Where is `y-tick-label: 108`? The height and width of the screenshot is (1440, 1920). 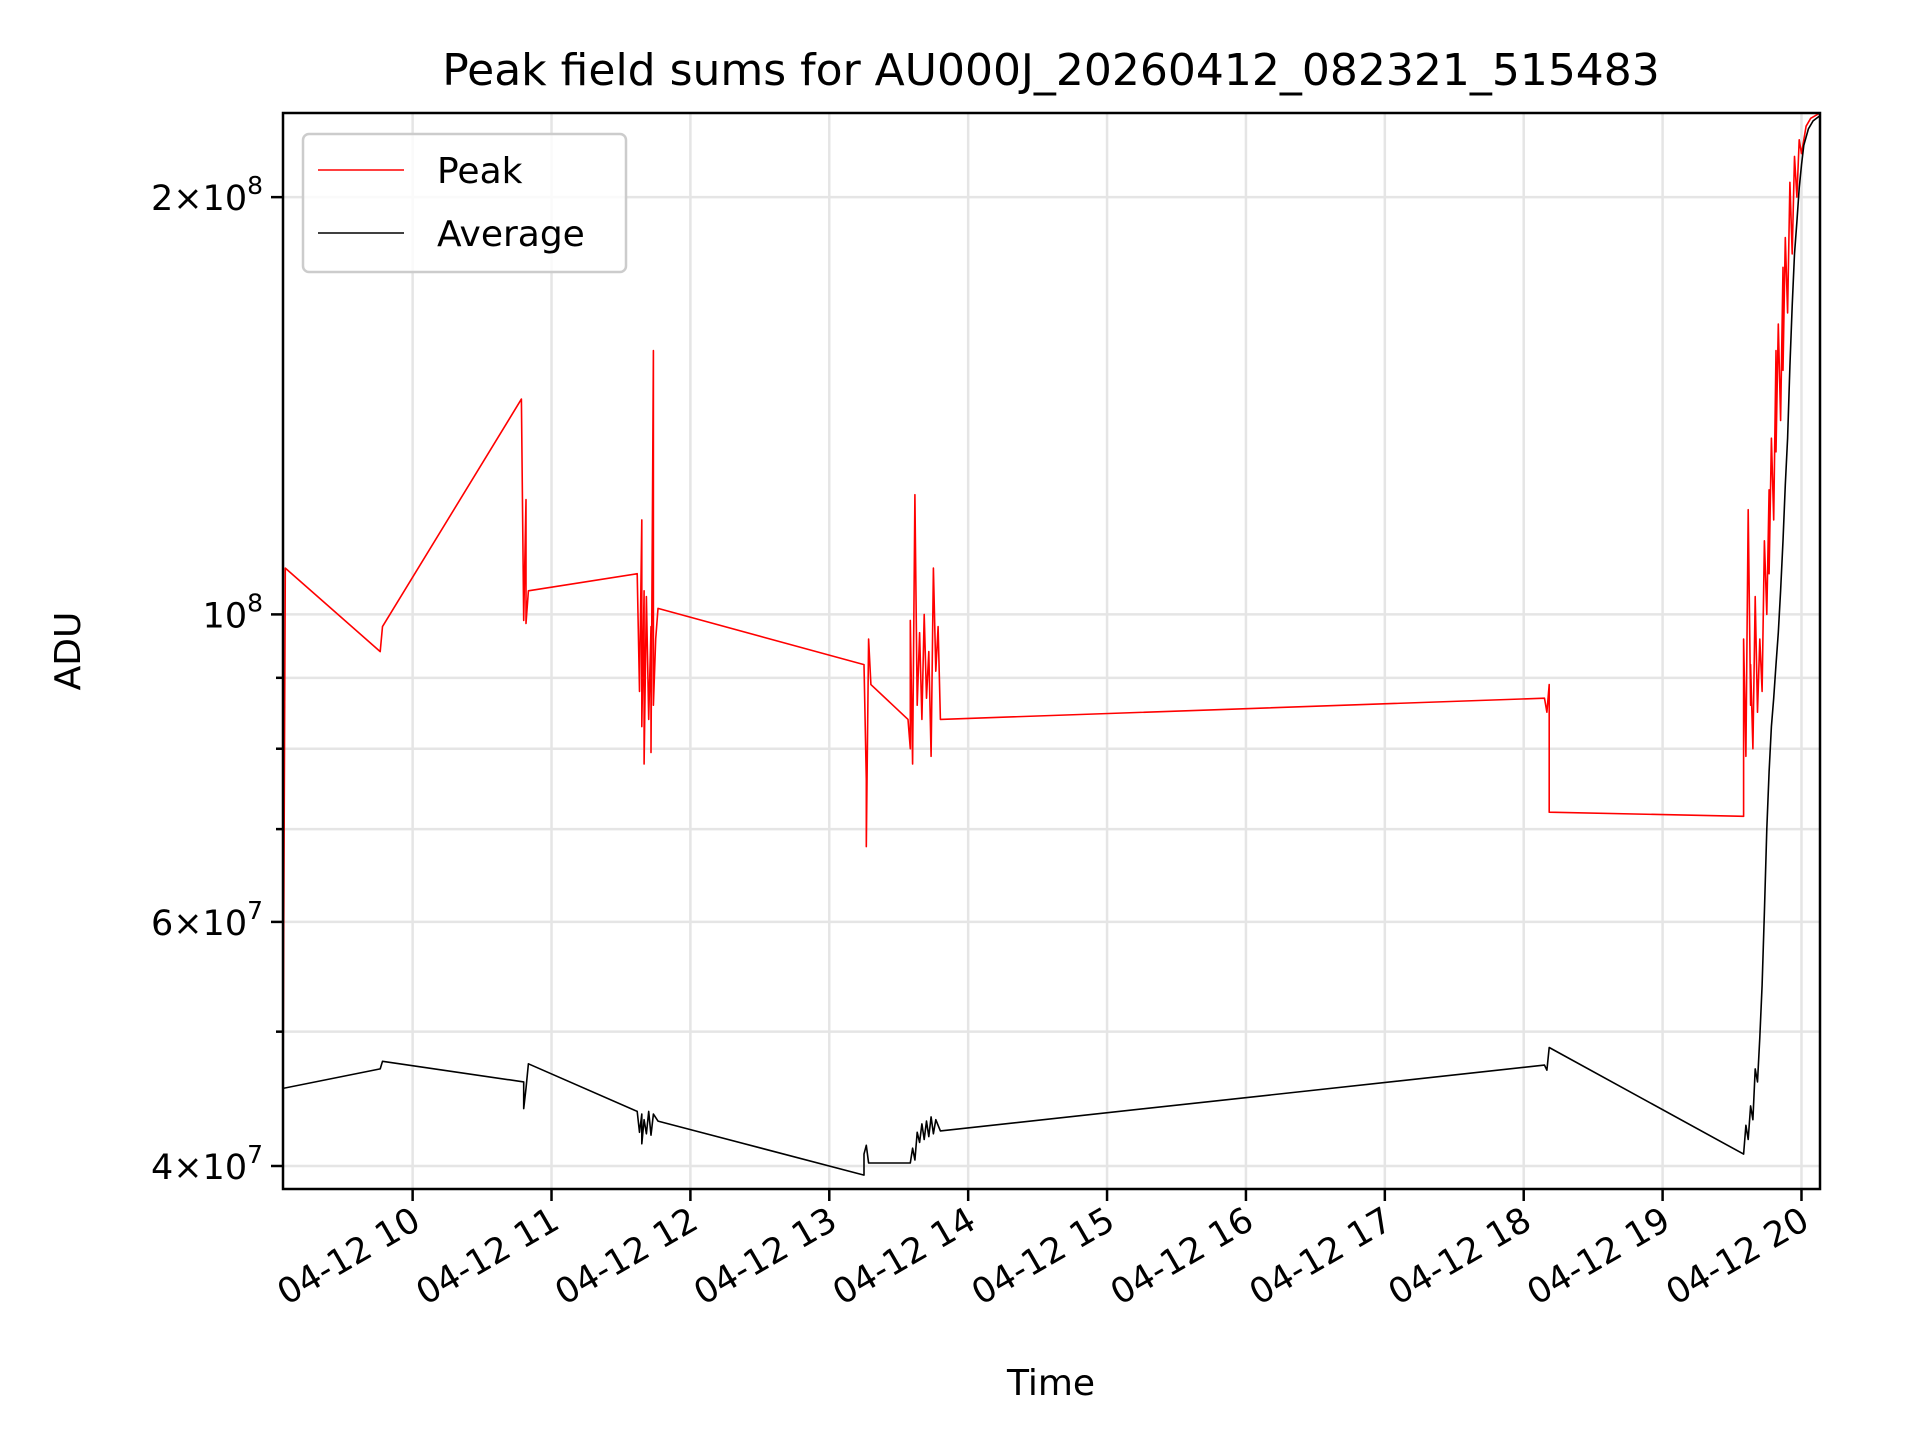 y-tick-label: 108 is located at coordinates (233, 612).